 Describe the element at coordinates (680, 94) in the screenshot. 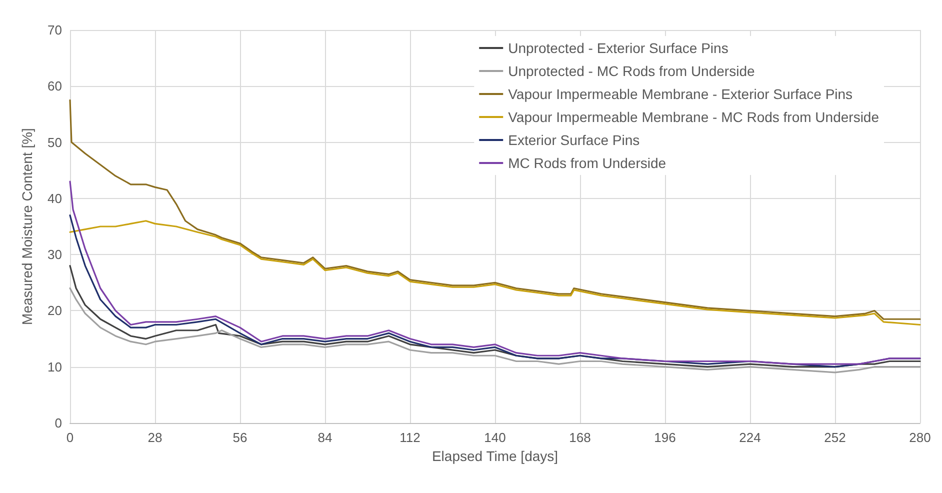

I see `legend-label: Vapour Impermeable Membrane - Exterior Surface Pins` at that location.